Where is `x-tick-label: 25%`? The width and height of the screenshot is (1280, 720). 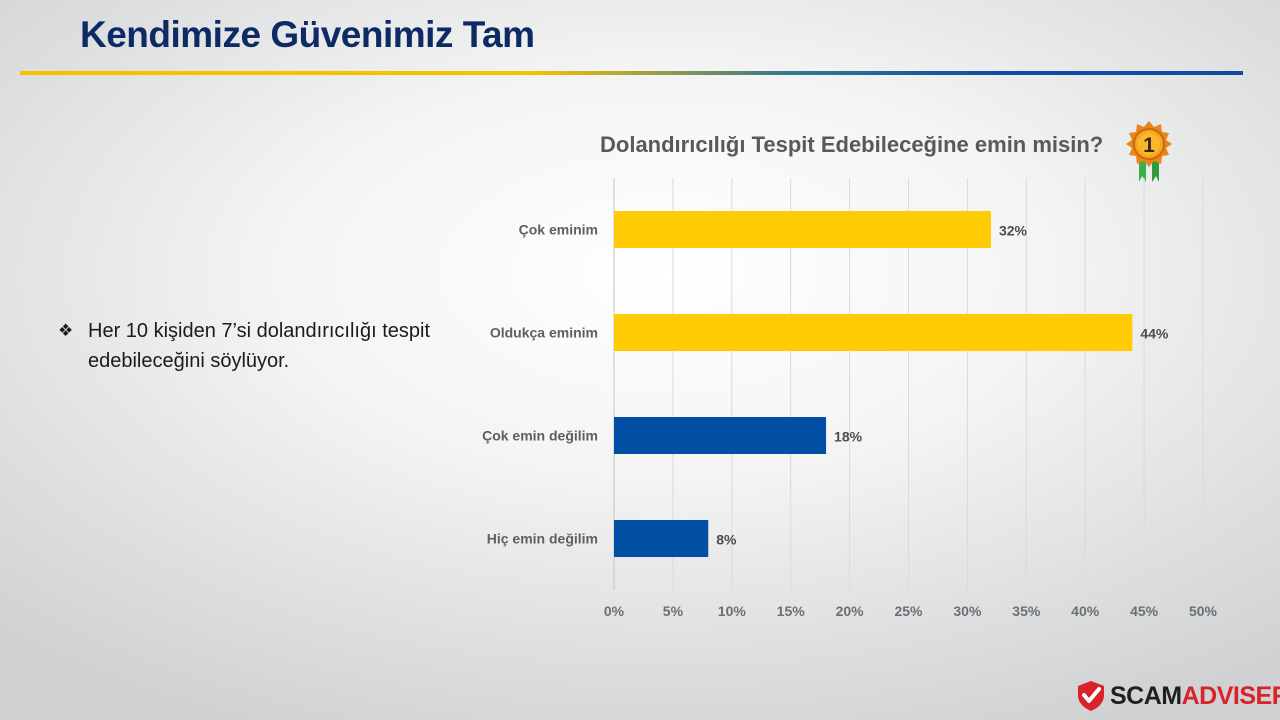 x-tick-label: 25% is located at coordinates (908, 611).